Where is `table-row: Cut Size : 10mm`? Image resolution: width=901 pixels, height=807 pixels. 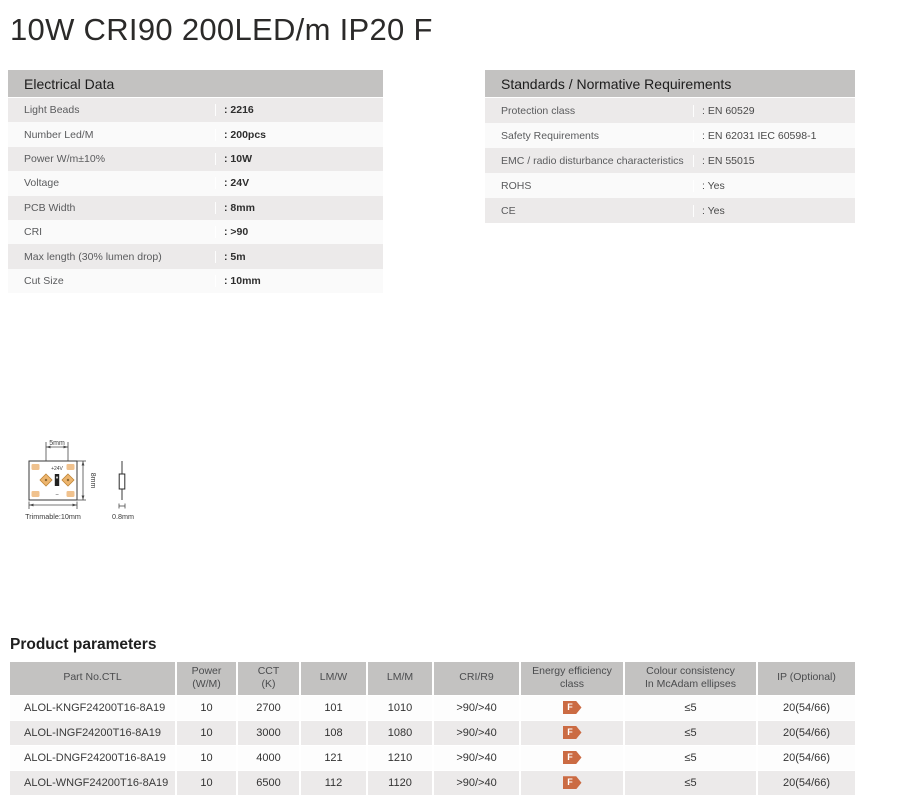
table-row: Cut Size : 10mm is located at coordinates (195, 281).